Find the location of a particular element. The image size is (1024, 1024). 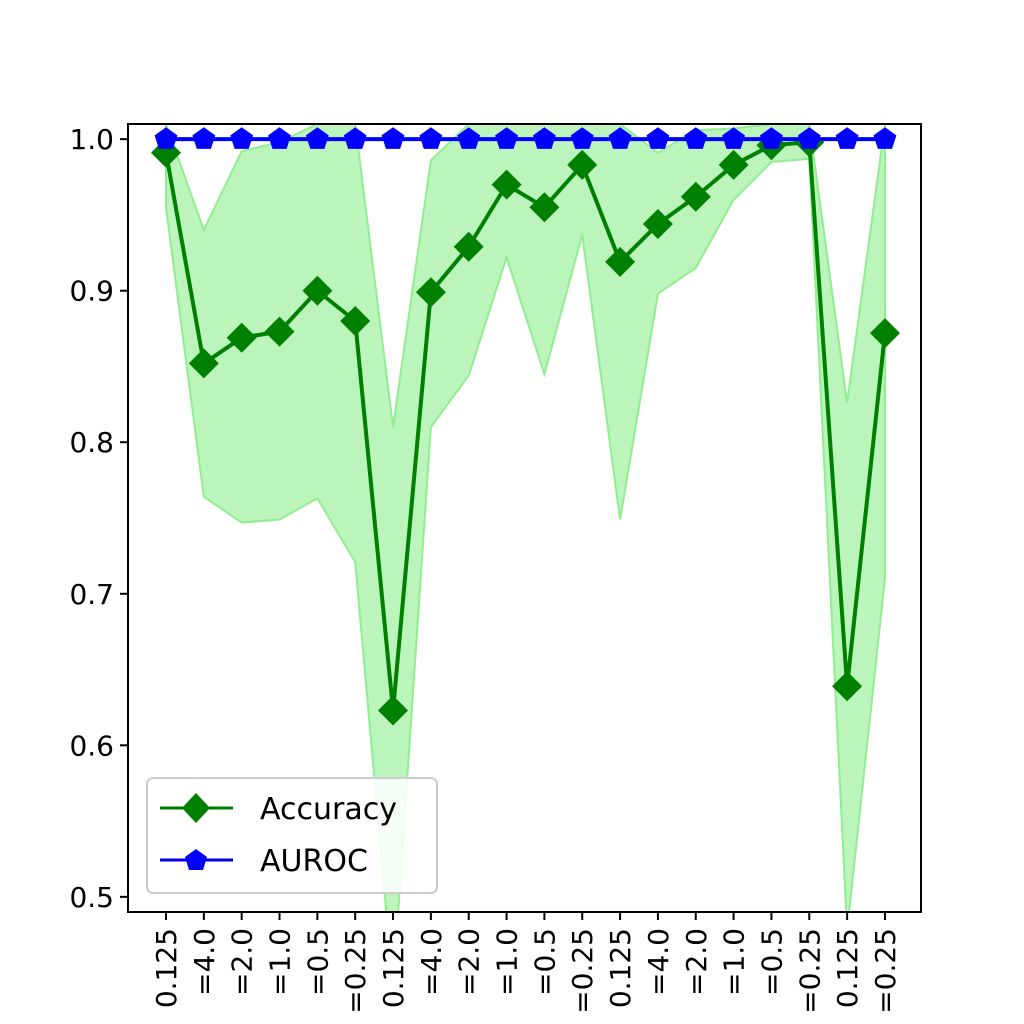

legend-marker-accuracy is located at coordinates (196, 808).